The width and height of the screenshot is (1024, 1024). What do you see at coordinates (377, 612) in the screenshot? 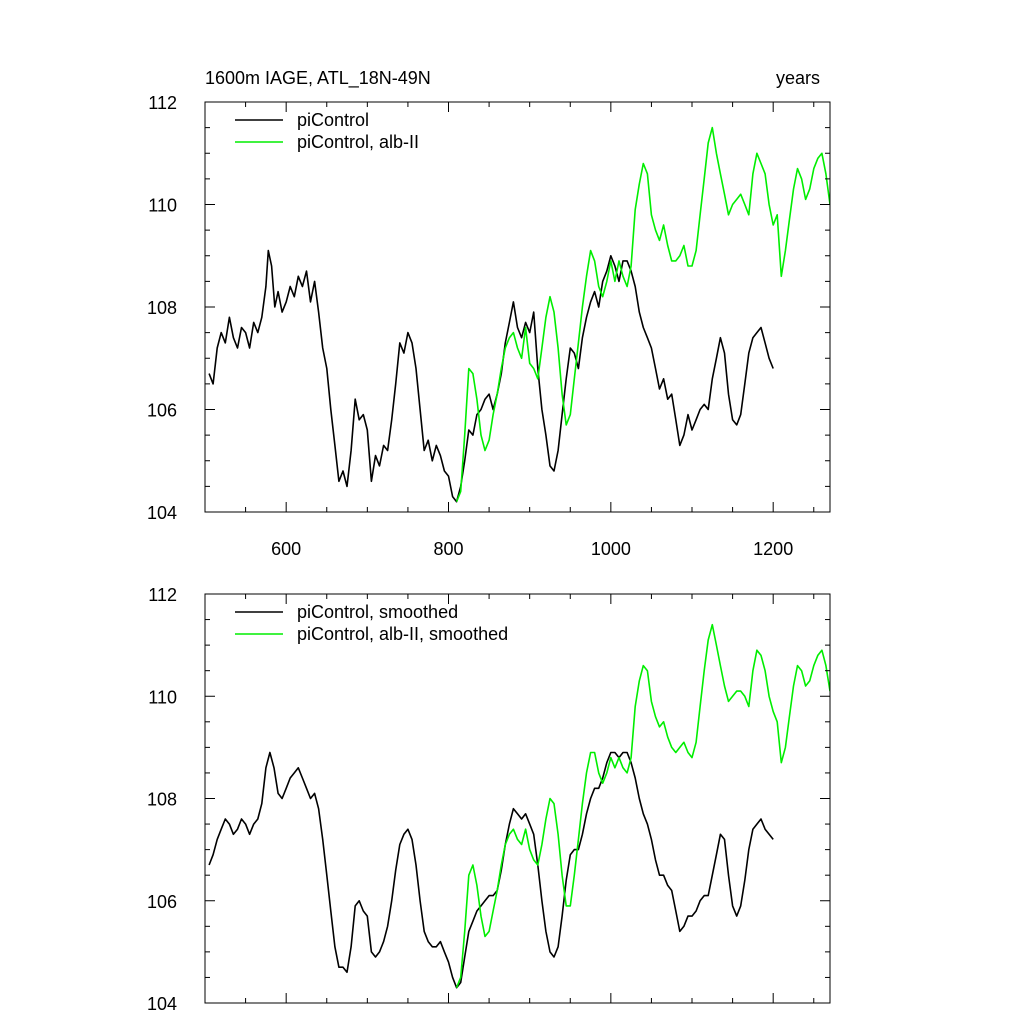
I see `legend-label: piControl, smoothed` at bounding box center [377, 612].